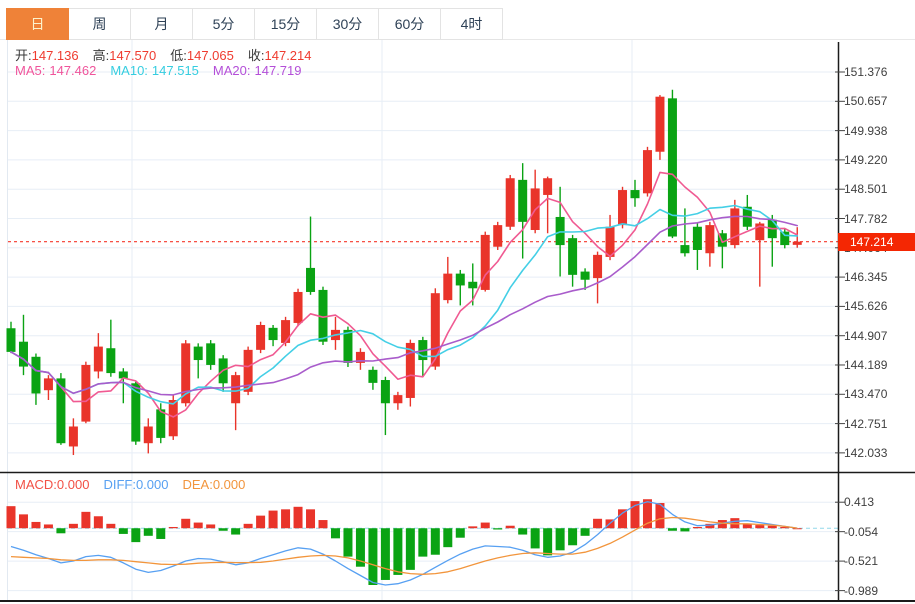  I want to click on price-tick-label: 149.938, so click(866, 130).